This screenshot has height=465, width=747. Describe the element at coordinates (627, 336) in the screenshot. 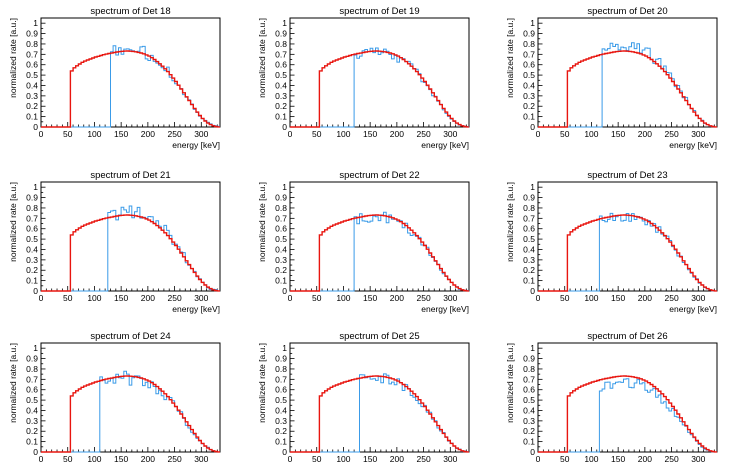

I see `panel-title: spectrum of Det 26` at that location.